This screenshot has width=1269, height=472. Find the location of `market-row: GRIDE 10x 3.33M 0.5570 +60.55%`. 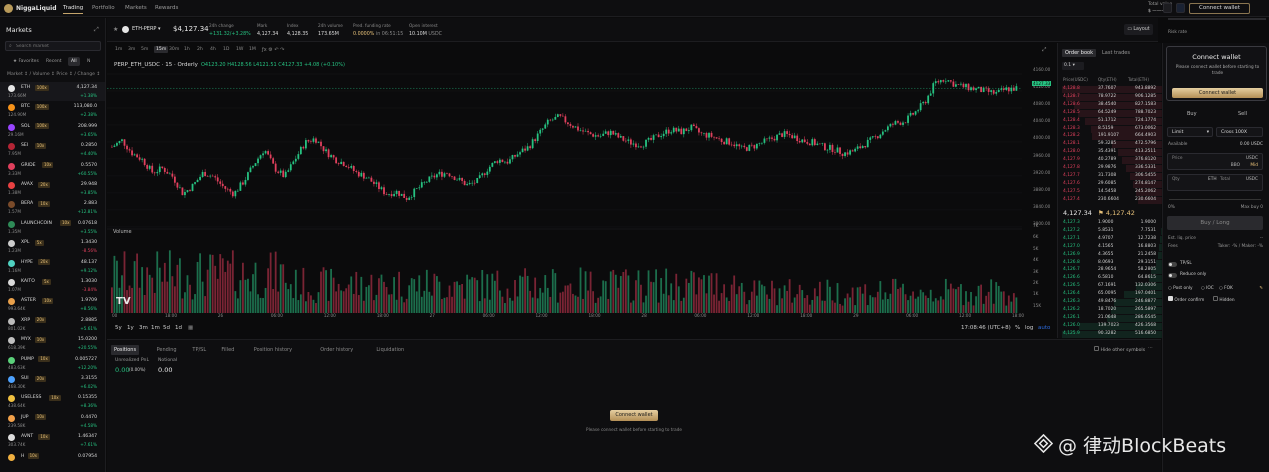

market-row: GRIDE 10x 3.33M 0.5570 +60.55% is located at coordinates (52, 169).